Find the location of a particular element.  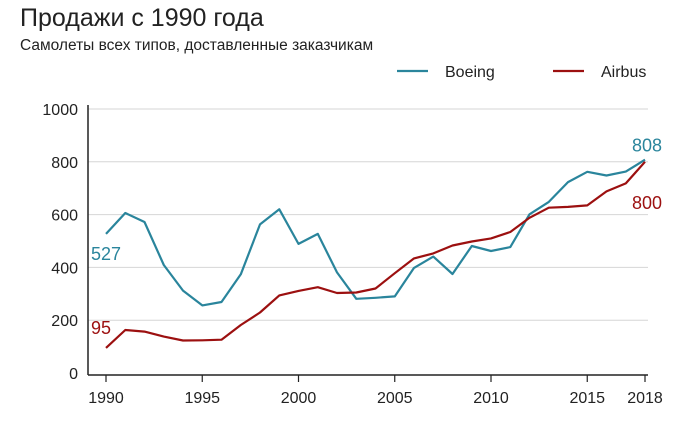

end-label-boeing: 808 is located at coordinates (647, 146).